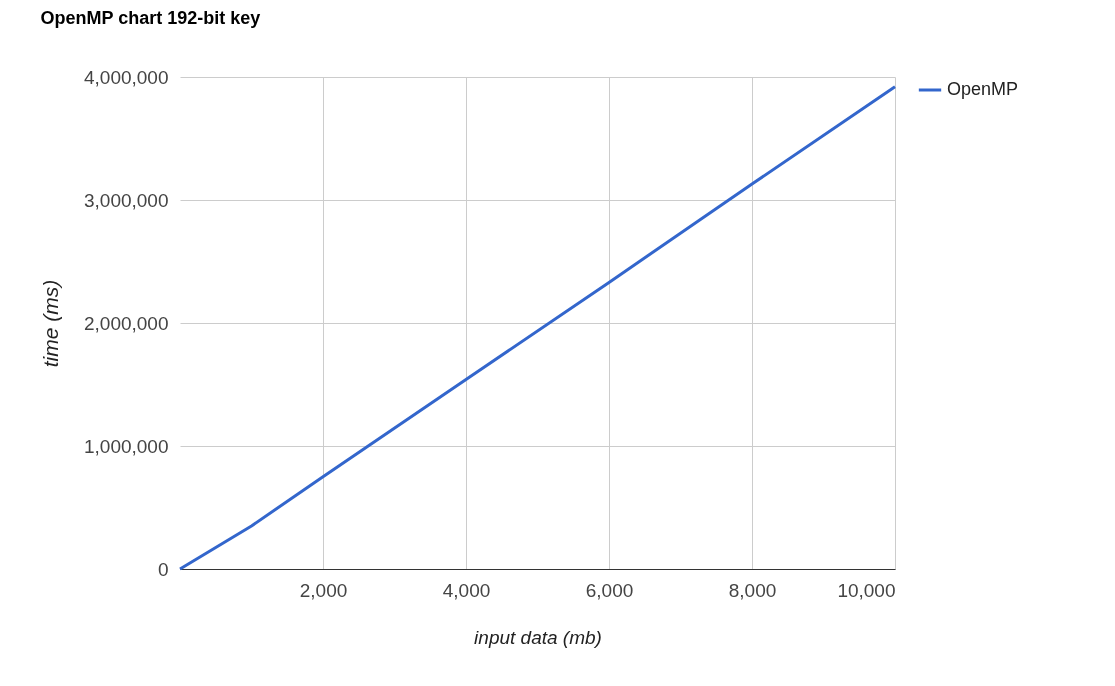 Image resolution: width=1115 pixels, height=686 pixels. Describe the element at coordinates (866, 590) in the screenshot. I see `x-tick-label: 10,000` at that location.